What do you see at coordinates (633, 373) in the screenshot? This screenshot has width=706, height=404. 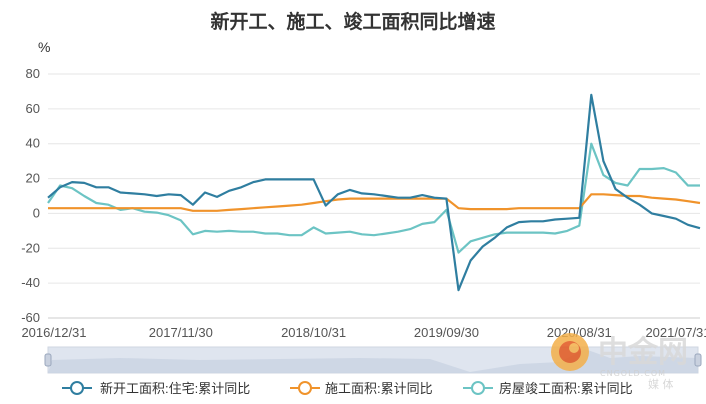 I see `watermark-site-text: CNGOLD.COM` at bounding box center [633, 373].